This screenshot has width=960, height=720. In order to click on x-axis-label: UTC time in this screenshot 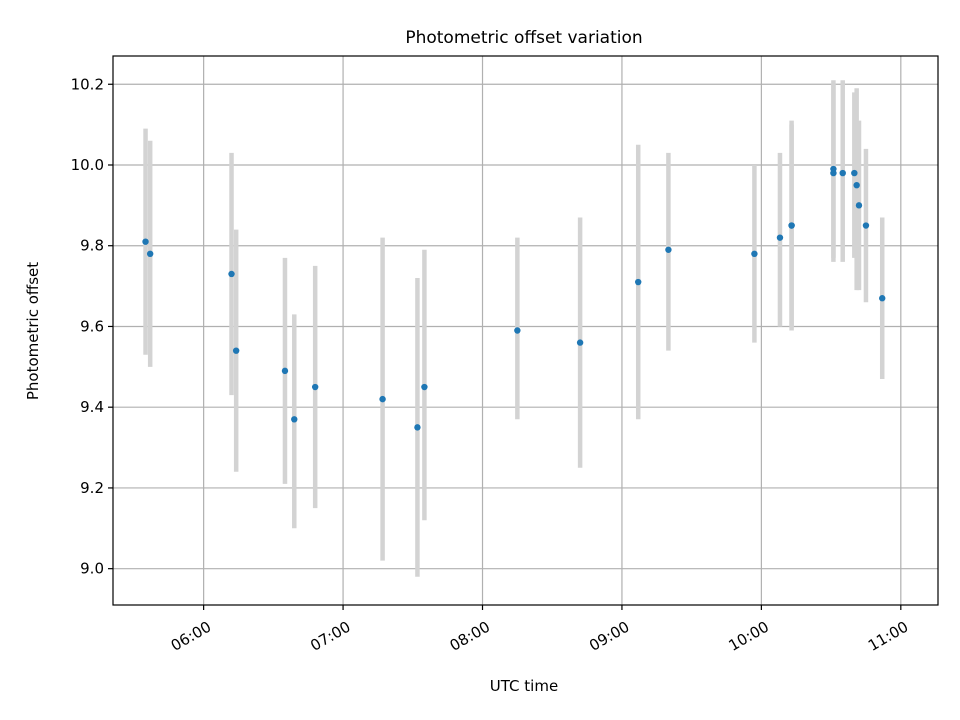, I will do `click(524, 686)`.